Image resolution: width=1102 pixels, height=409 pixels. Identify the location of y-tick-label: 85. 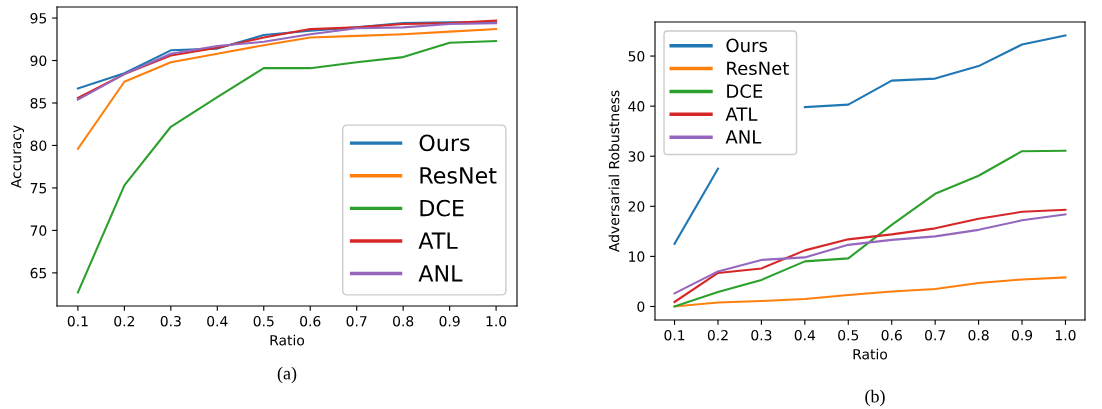
(38, 103).